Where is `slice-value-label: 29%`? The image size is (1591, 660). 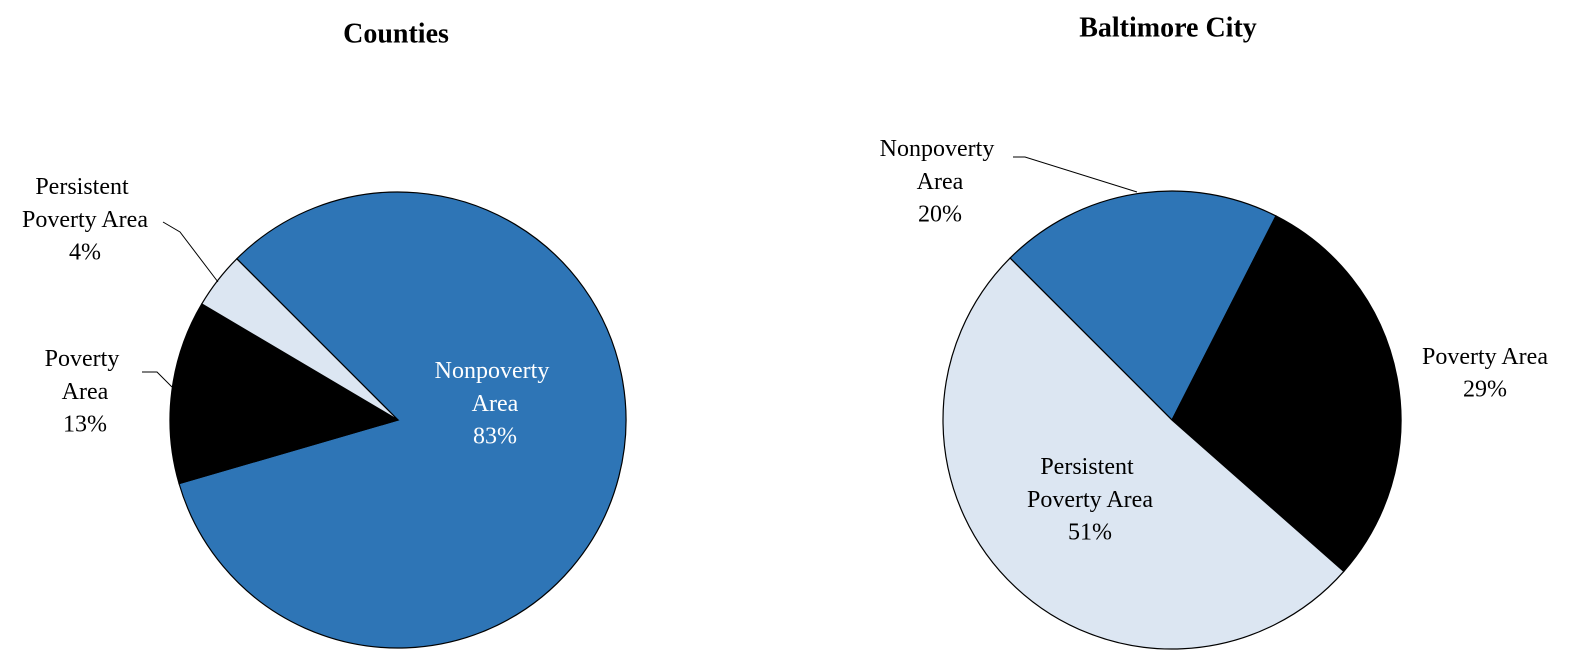
slice-value-label: 29% is located at coordinates (1485, 390).